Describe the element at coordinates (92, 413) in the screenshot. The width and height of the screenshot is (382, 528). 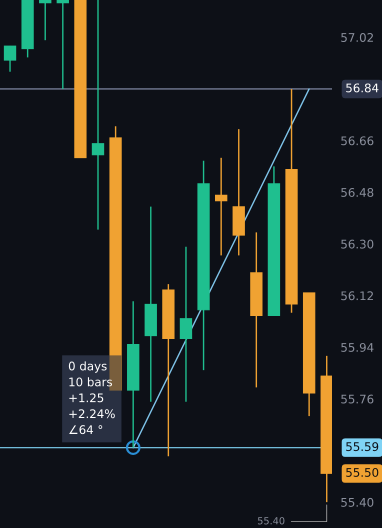
I see `annotation: +2.24%` at that location.